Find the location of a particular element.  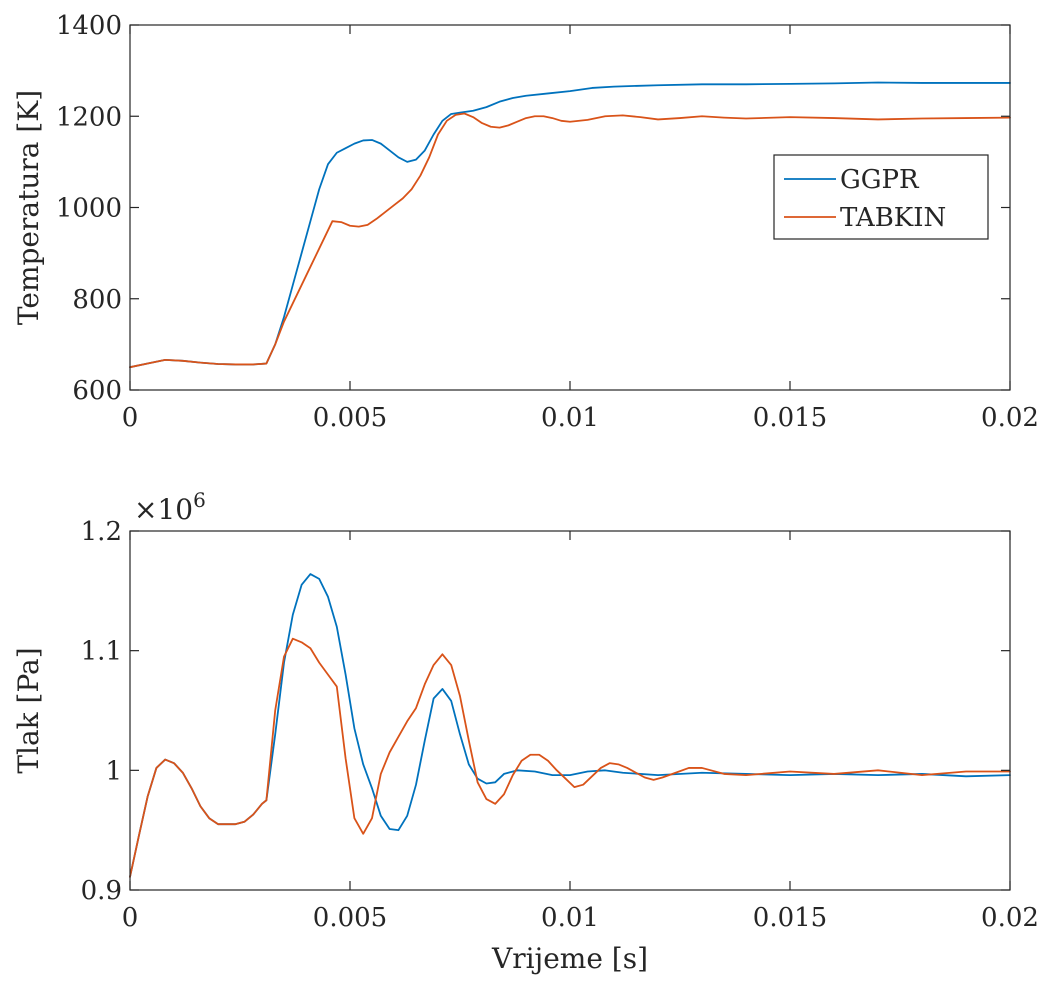

y-tick-label: 800 is located at coordinates (97, 300).